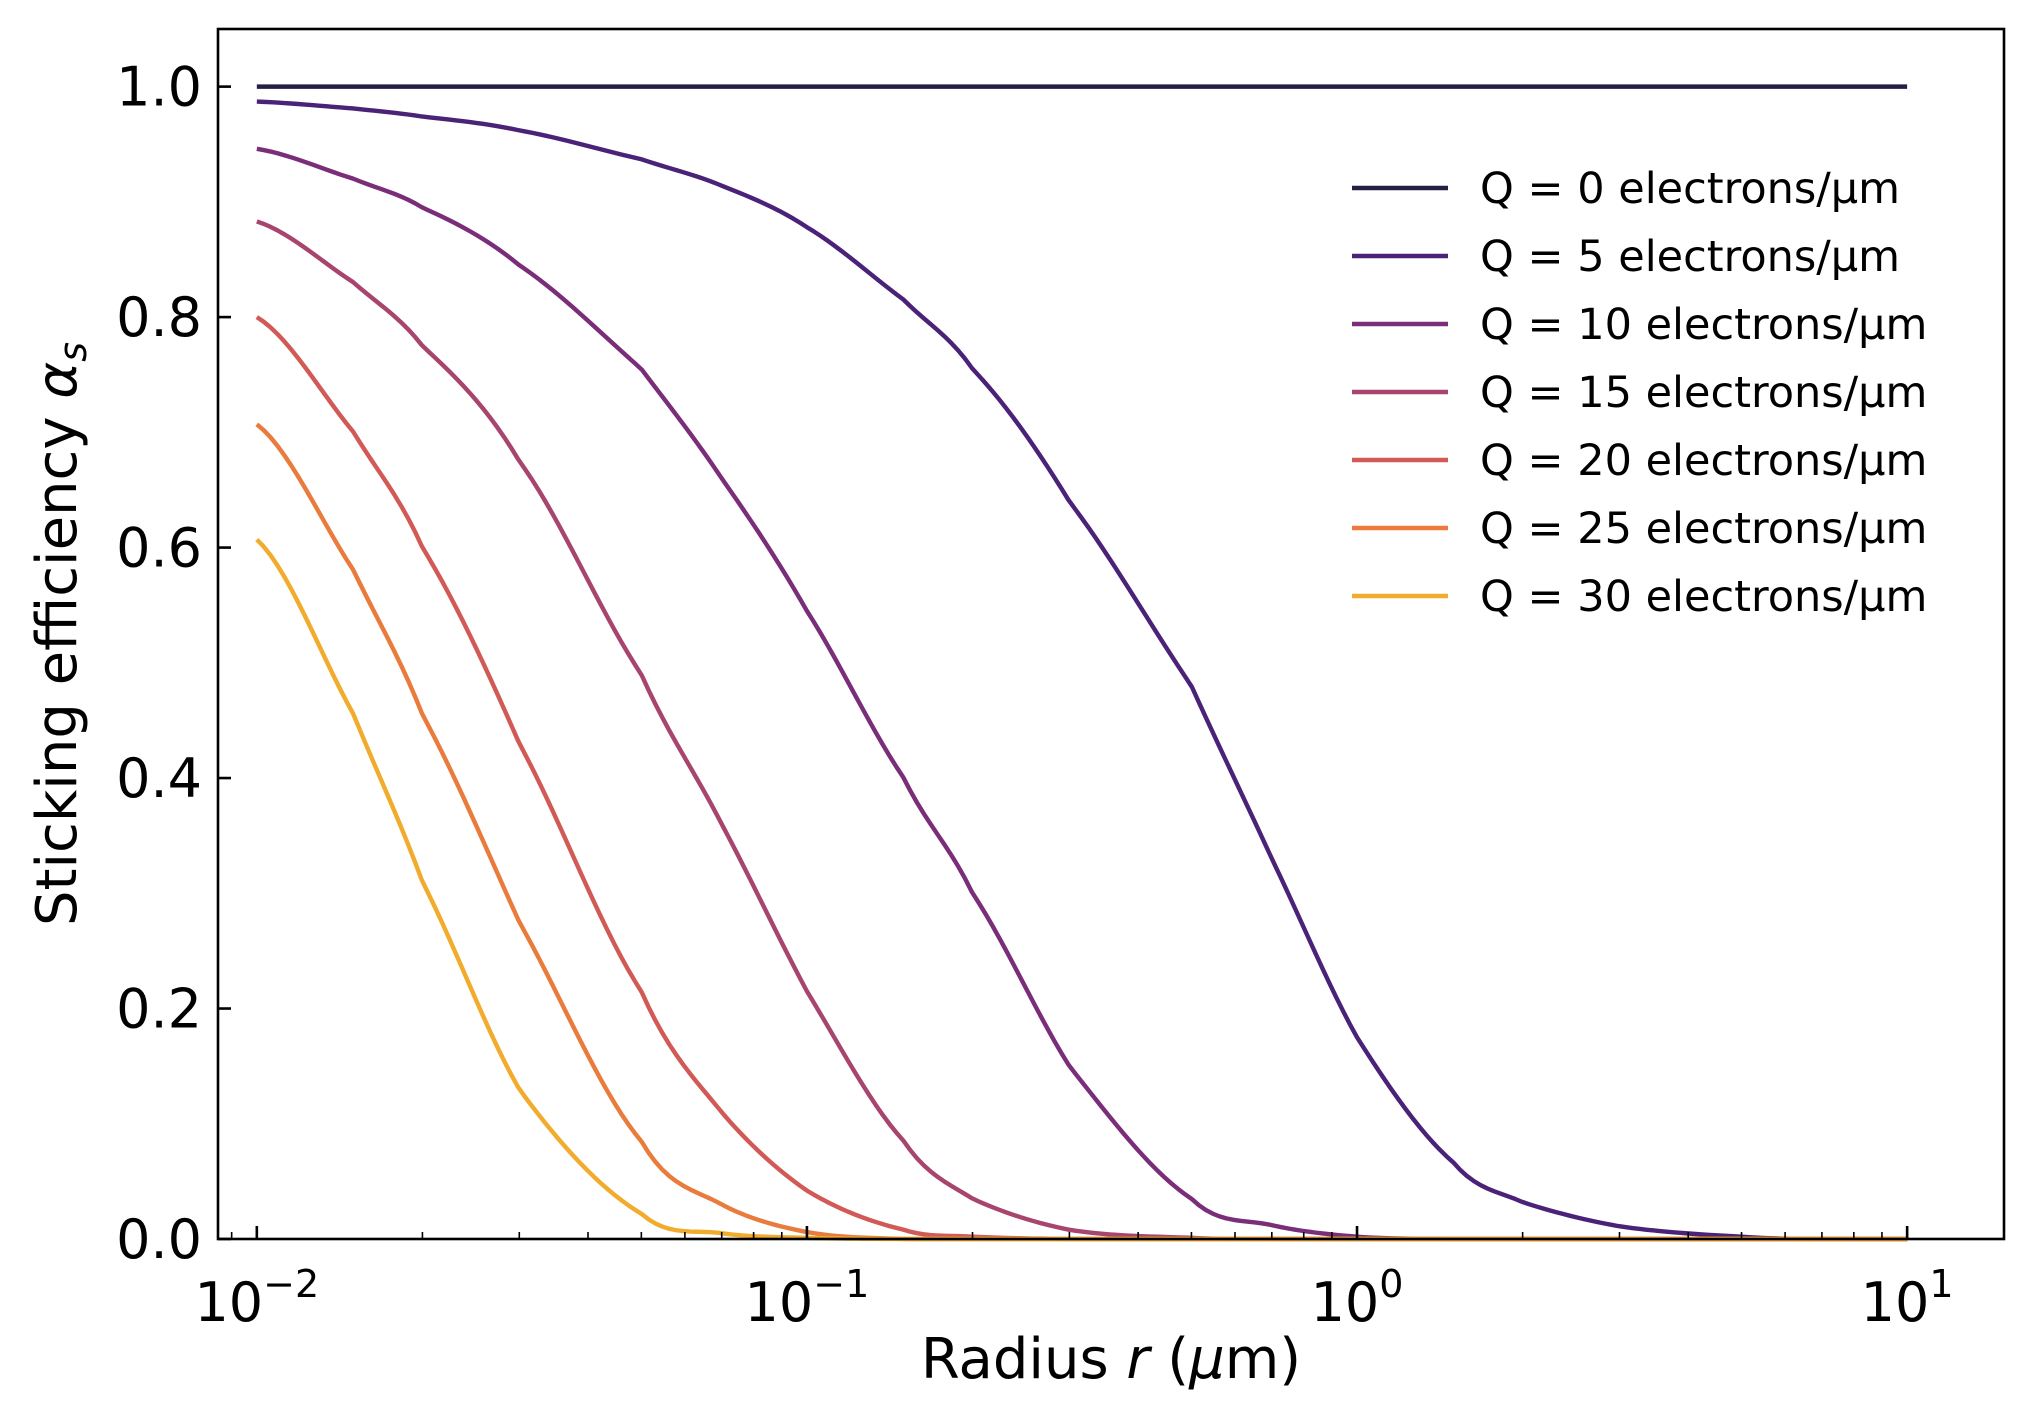 The width and height of the screenshot is (2025, 1418). Describe the element at coordinates (1139, 1359) in the screenshot. I see `x-axis-title-variable: r` at that location.